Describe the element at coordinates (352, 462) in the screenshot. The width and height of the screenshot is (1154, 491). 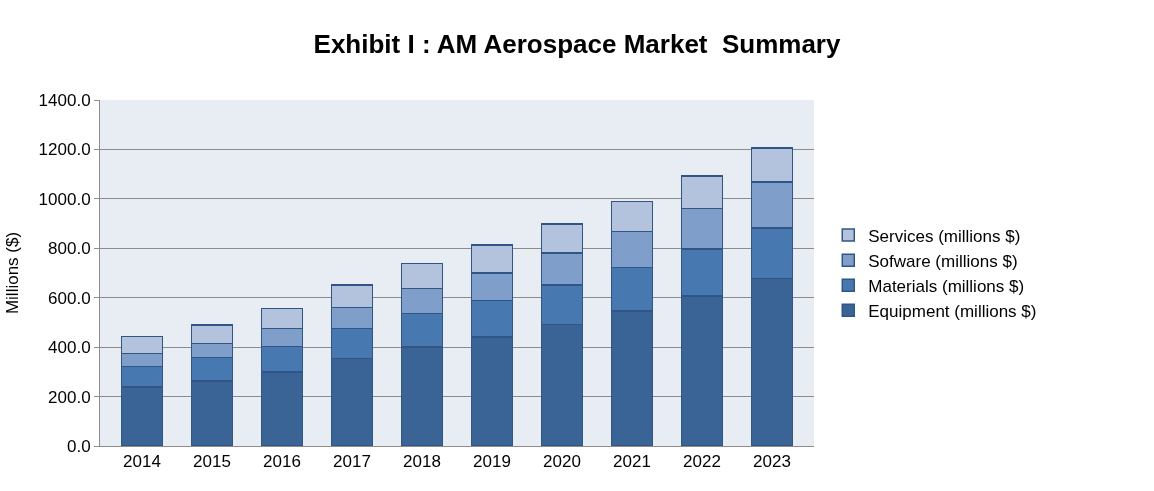
I see `x-tick-label: 2017` at that location.